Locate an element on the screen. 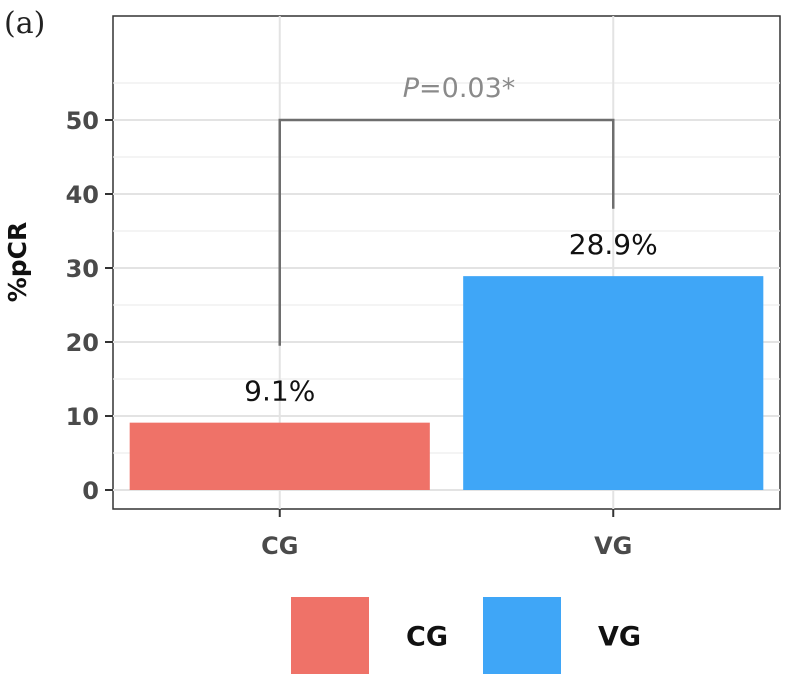  p-value-label: P=0.03* is located at coordinates (459, 88).